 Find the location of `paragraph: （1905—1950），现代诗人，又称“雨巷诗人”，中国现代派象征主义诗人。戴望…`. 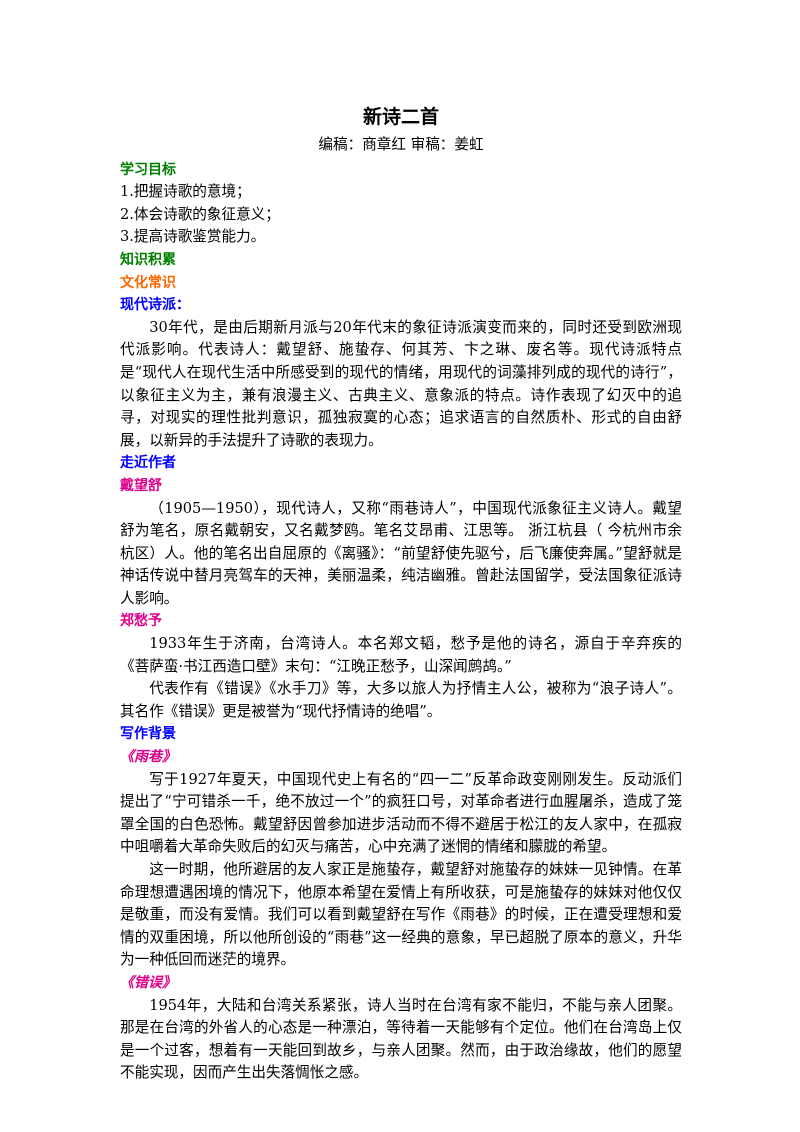

paragraph: （1905—1950），现代诗人，又称“雨巷诗人”，中国现代派象征主义诗人。戴望… is located at coordinates (401, 553).